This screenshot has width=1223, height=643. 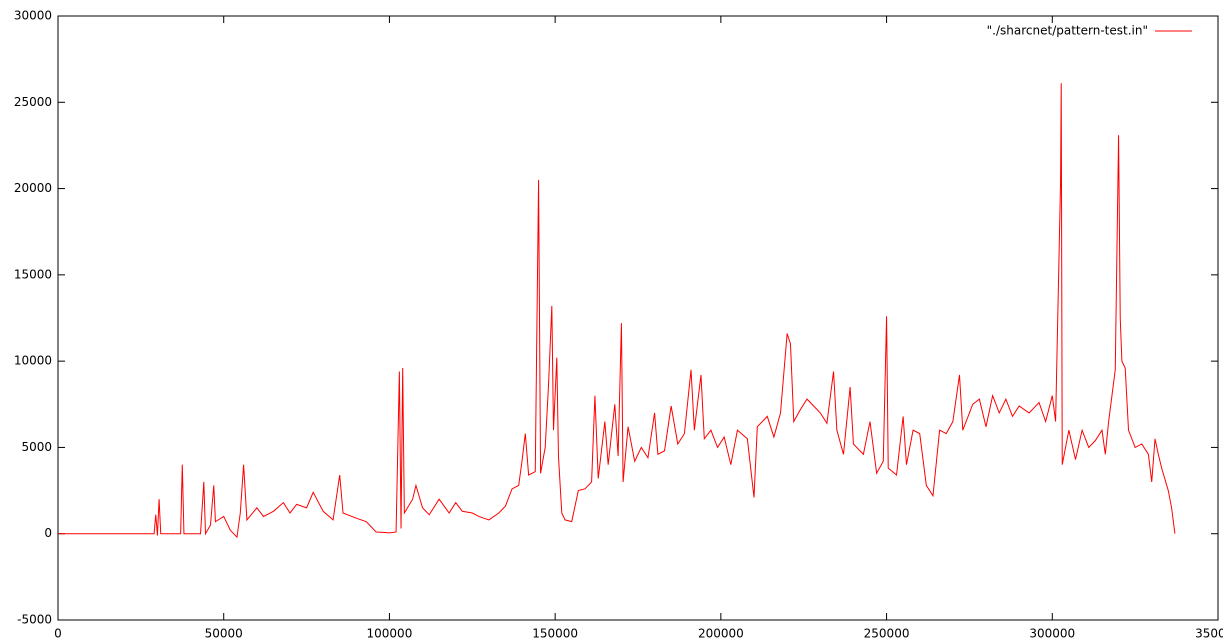 What do you see at coordinates (887, 634) in the screenshot?
I see `x-tick-label: 250000` at bounding box center [887, 634].